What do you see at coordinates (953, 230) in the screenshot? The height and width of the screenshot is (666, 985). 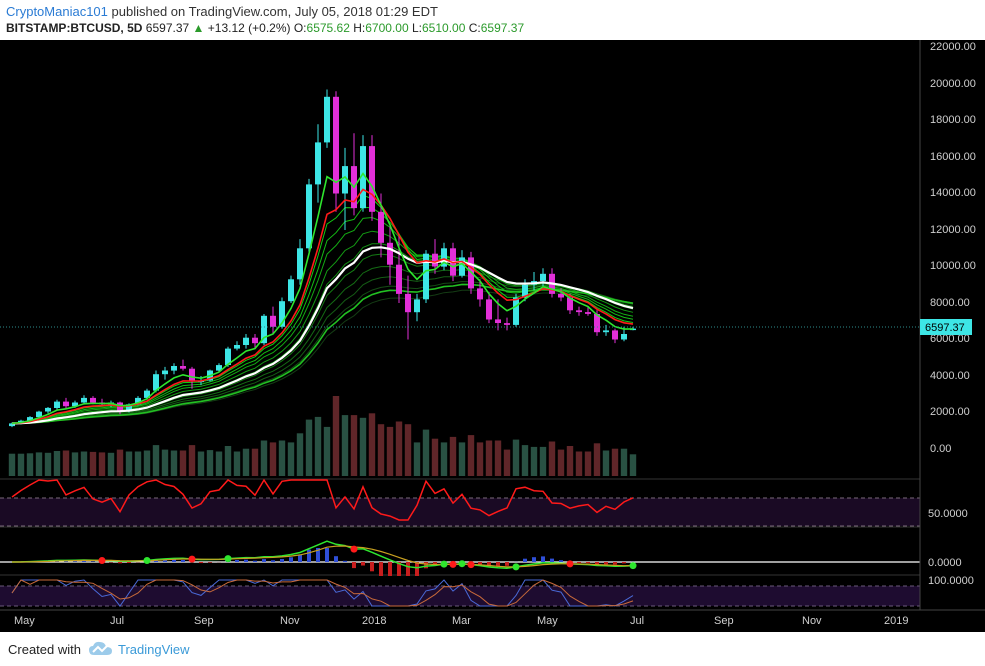 I see `price-tick: 12000.00` at bounding box center [953, 230].